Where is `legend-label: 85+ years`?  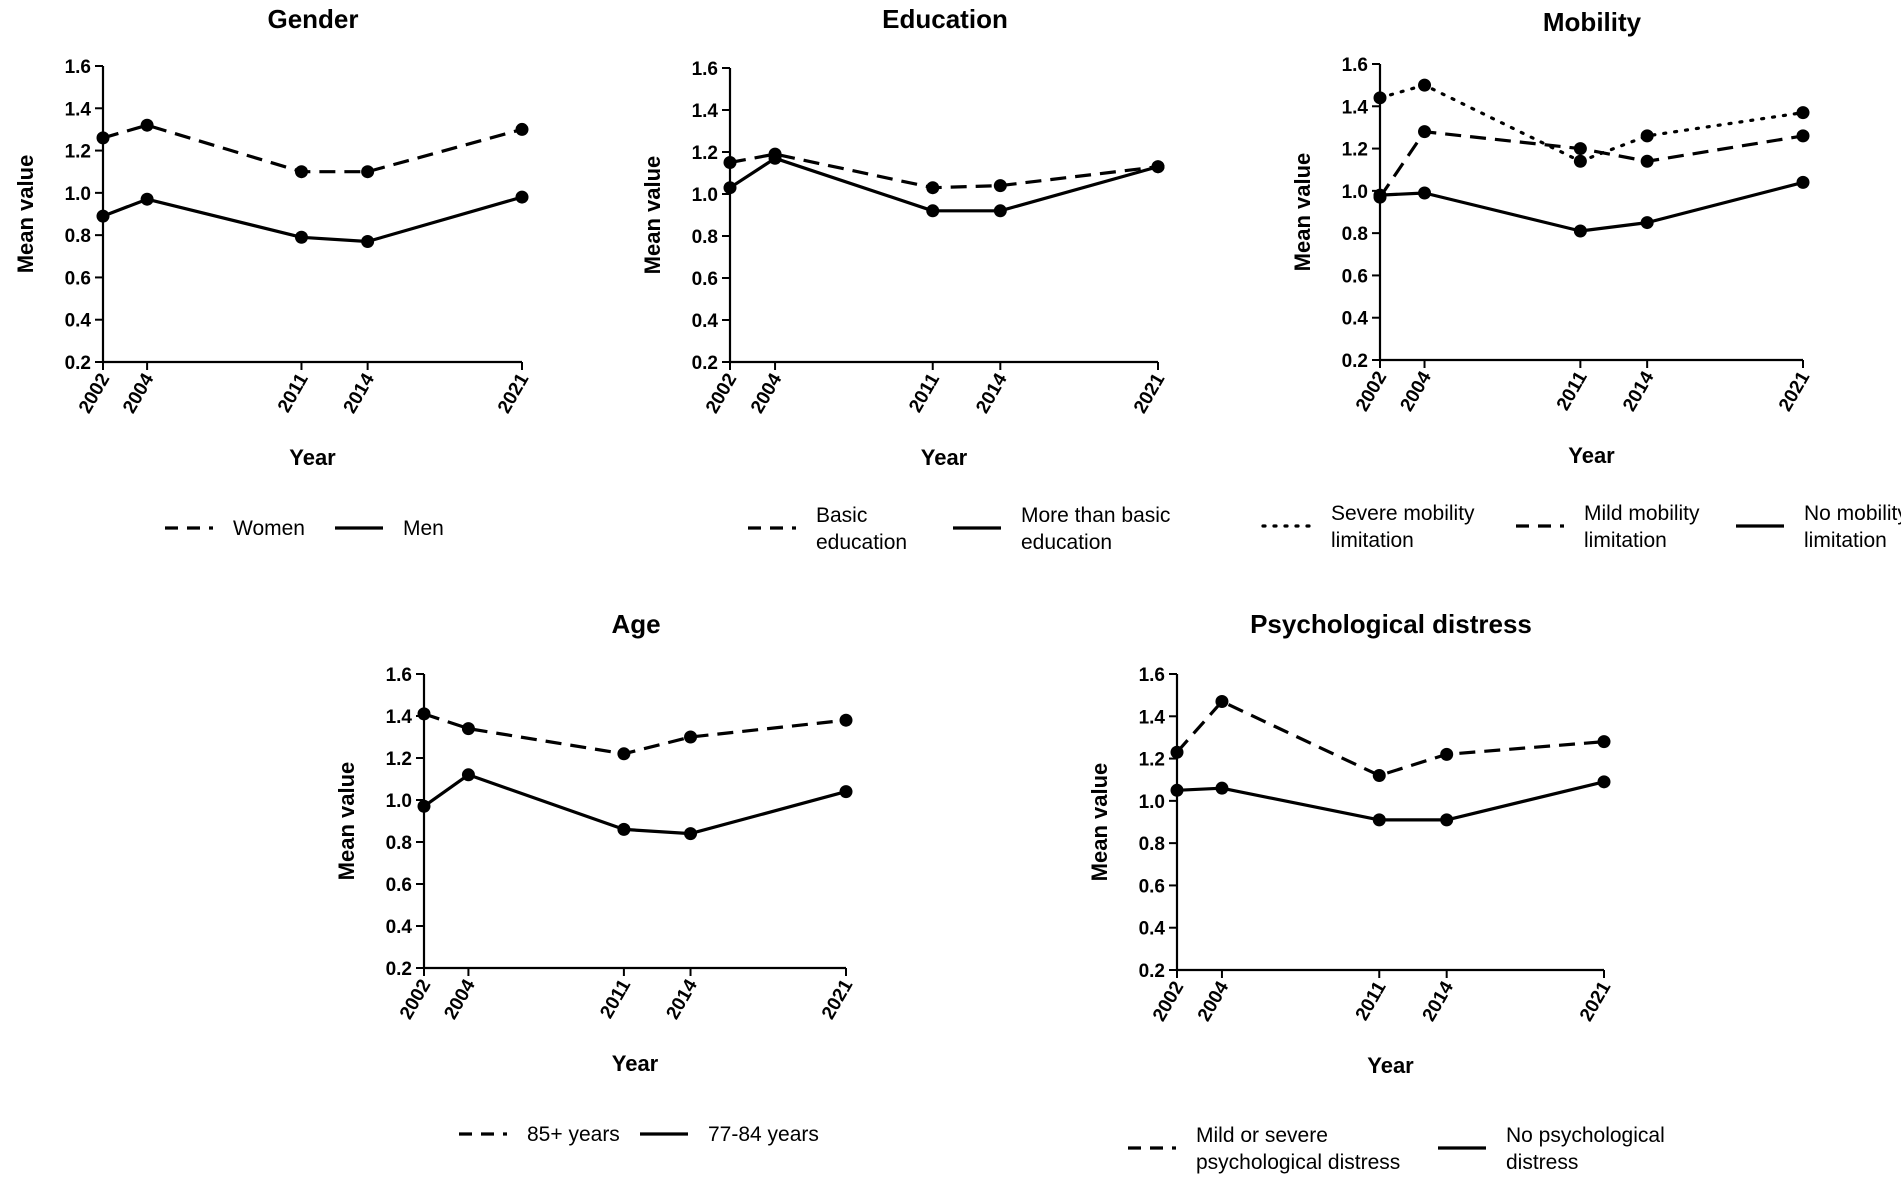
legend-label: 85+ years is located at coordinates (573, 1134).